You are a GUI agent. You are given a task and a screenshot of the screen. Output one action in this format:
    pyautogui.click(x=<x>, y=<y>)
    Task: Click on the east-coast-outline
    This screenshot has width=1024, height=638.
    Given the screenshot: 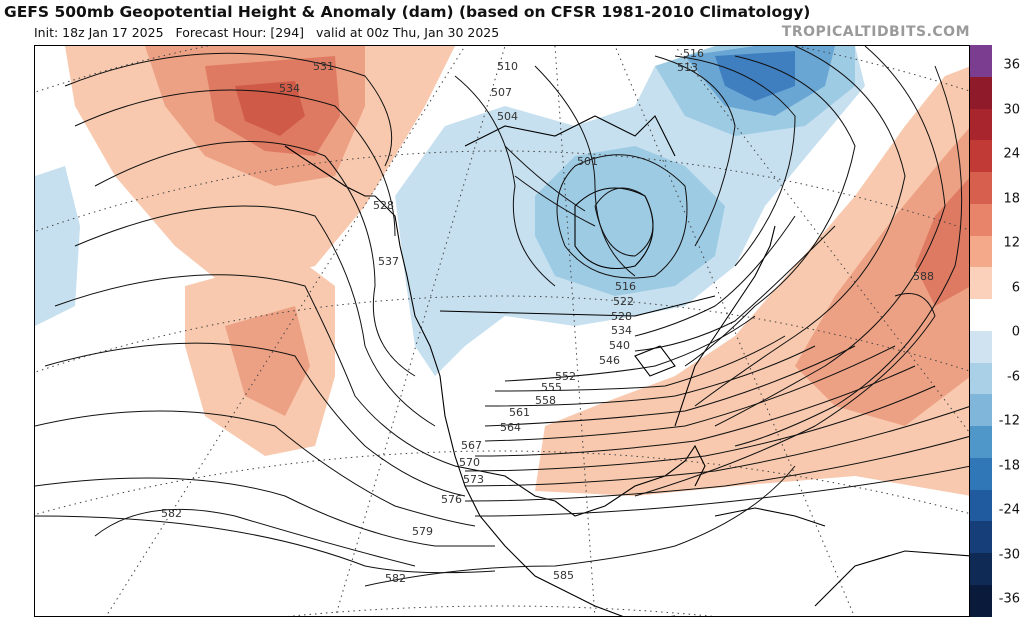 What is the action you would take?
    pyautogui.click(x=725, y=326)
    